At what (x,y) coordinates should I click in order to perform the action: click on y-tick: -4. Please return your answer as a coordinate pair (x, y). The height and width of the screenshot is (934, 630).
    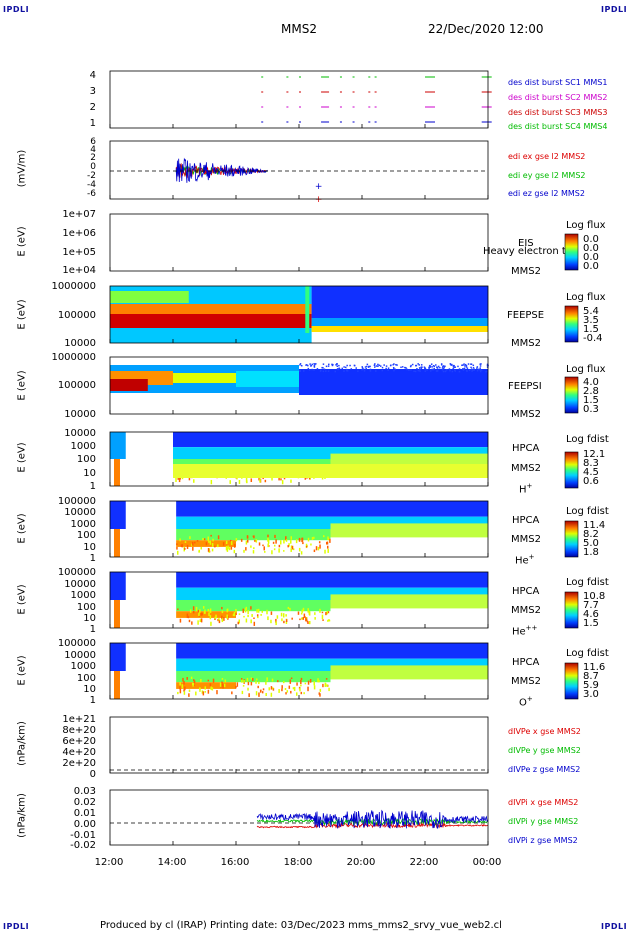
    Looking at the image, I should click on (91, 185).